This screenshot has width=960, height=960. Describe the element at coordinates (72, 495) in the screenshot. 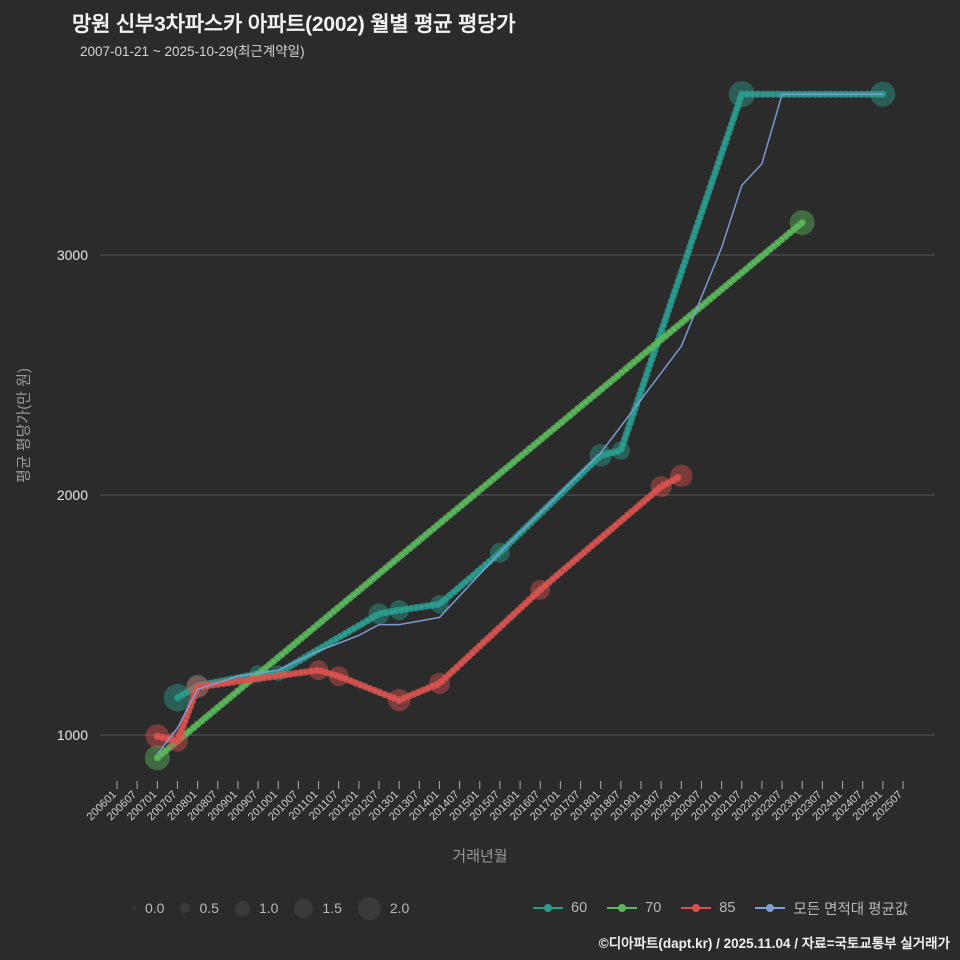

I see `y-tick-label: 2000` at that location.